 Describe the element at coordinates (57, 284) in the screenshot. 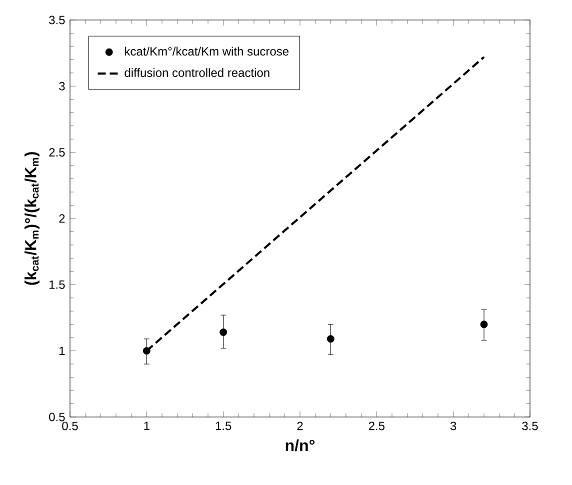

I see `y-tick-label: 1.5` at that location.